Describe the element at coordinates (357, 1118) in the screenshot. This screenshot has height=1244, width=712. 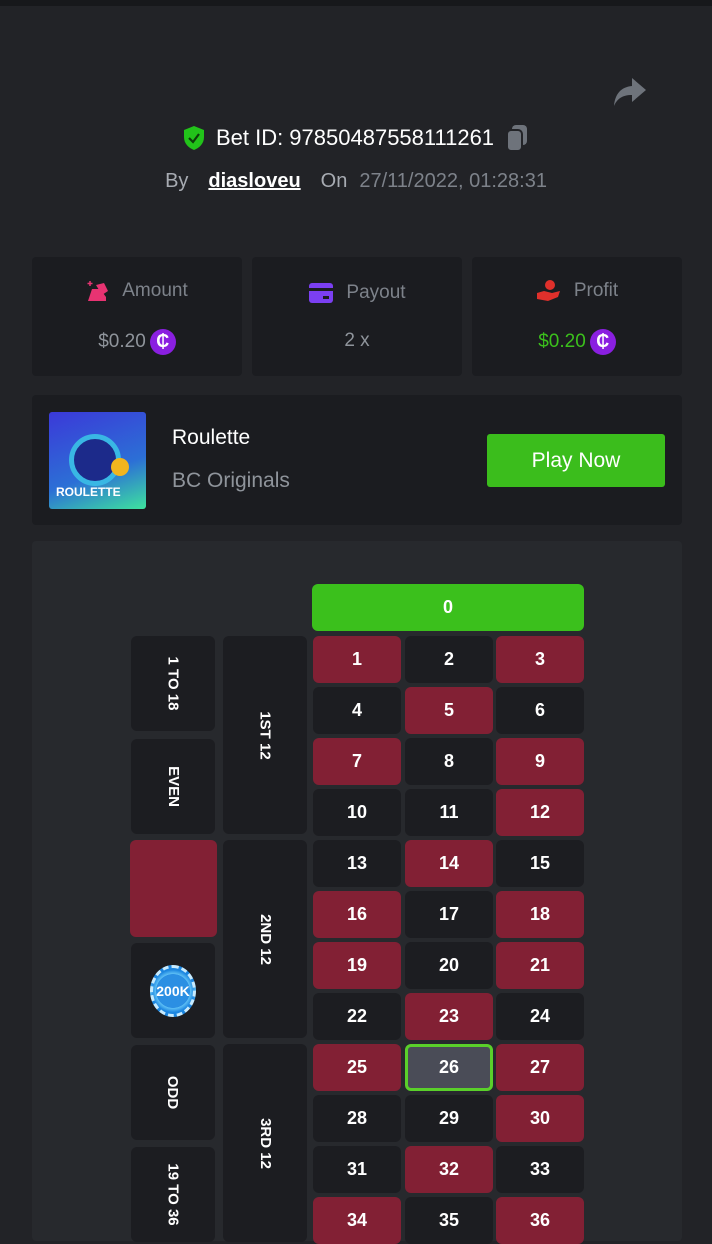
I see `number-cell-28: 28` at that location.